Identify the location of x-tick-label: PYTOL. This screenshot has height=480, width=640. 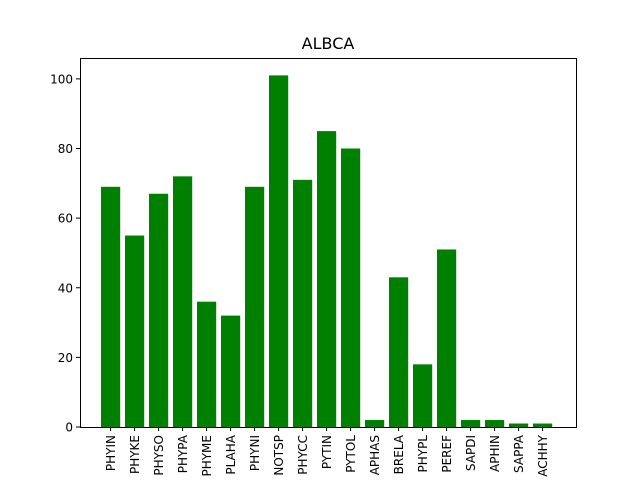
(351, 454).